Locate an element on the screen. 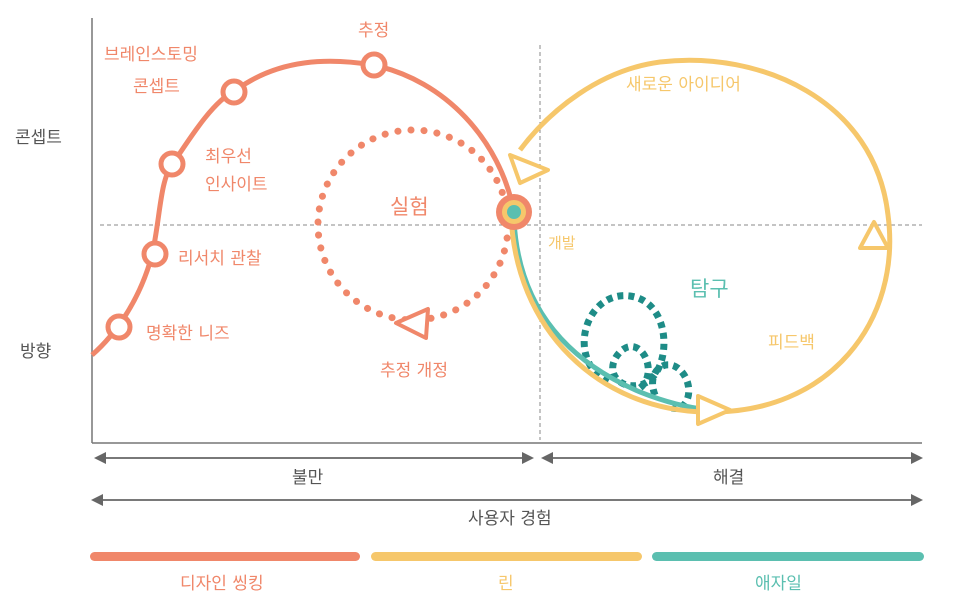  node-estimate is located at coordinates (374, 65).